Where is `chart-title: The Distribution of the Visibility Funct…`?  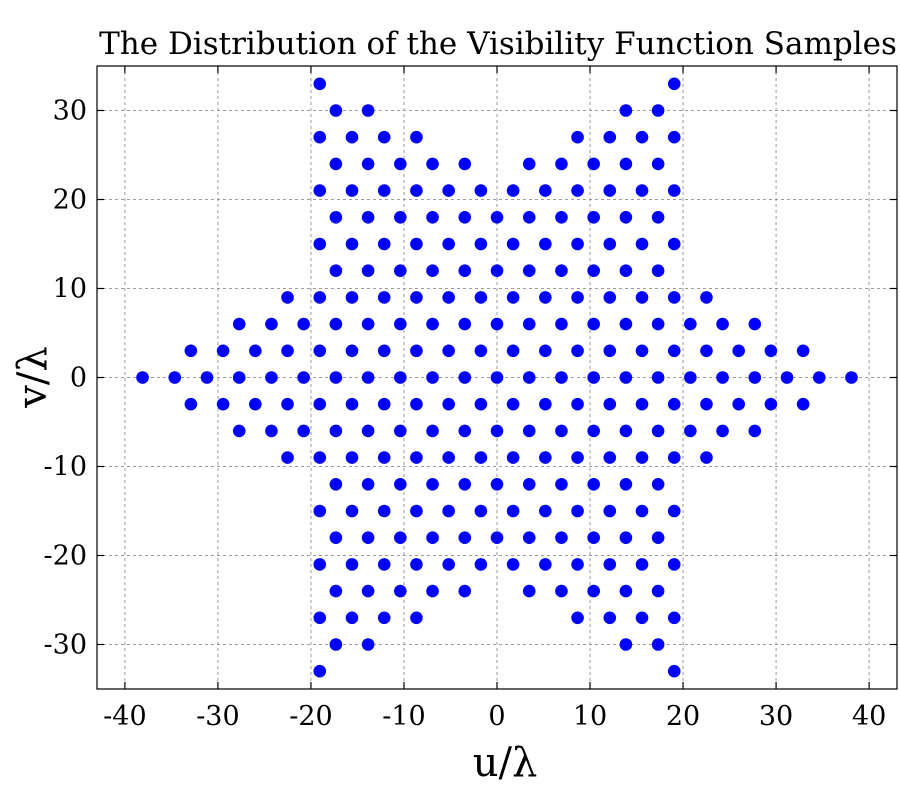
chart-title: The Distribution of the Visibility Funct… is located at coordinates (498, 44).